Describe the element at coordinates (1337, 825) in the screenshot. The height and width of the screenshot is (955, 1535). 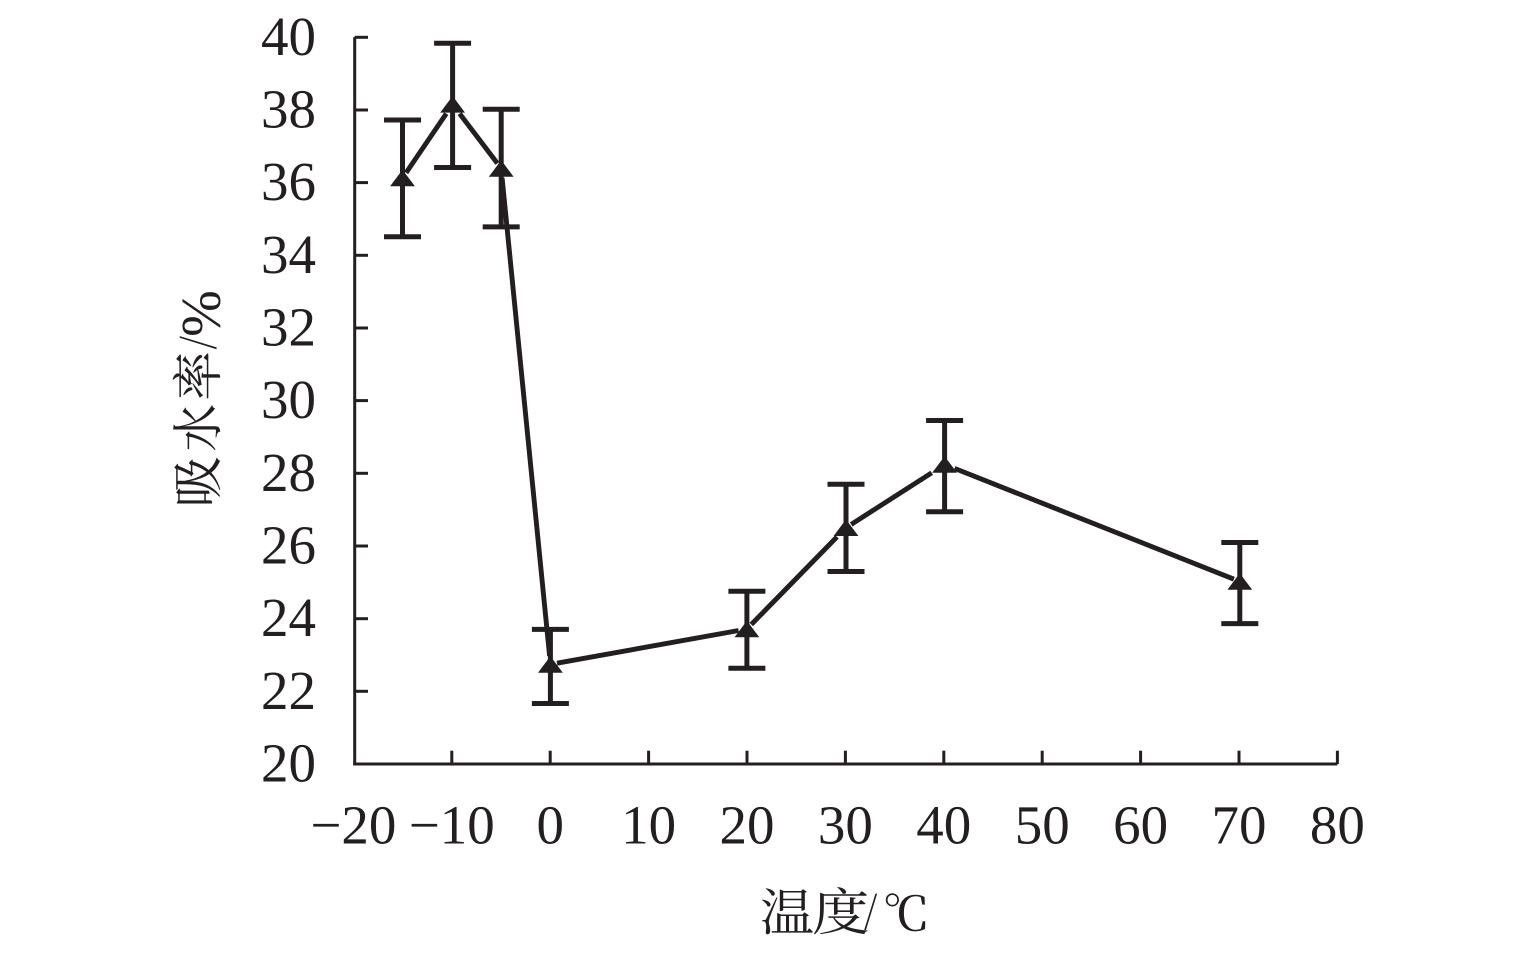
I see `svg-text: 80` at that location.